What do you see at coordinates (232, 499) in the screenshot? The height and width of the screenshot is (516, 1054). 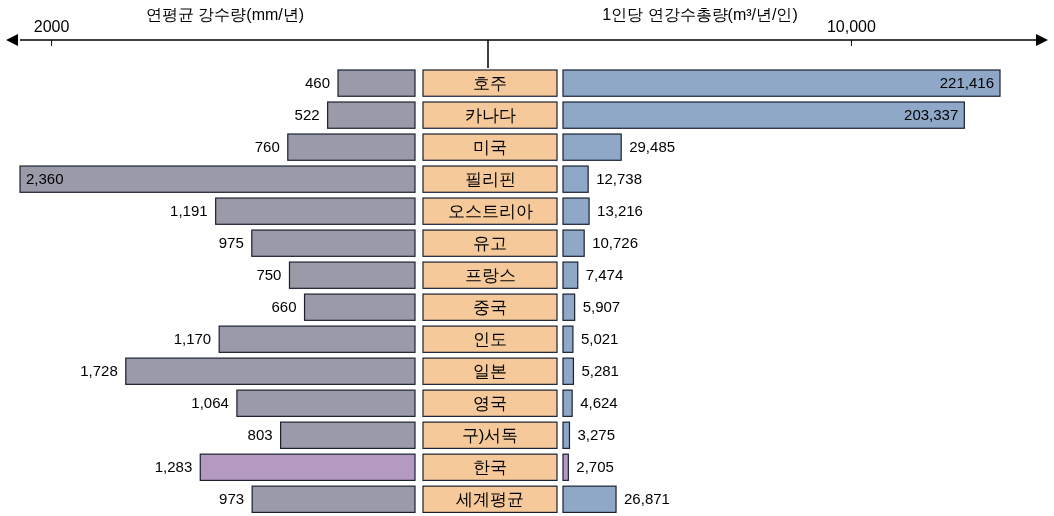 I see `data-label: 973` at bounding box center [232, 499].